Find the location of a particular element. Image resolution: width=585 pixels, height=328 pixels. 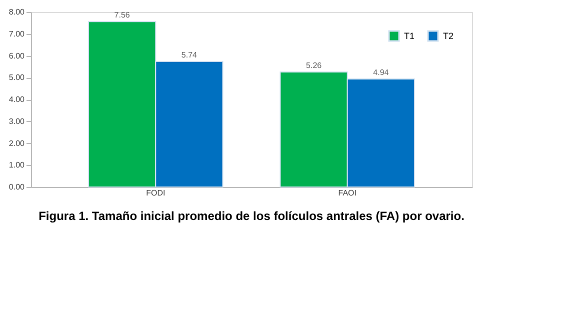

y-tick-label: 7.00 is located at coordinates (17, 33).